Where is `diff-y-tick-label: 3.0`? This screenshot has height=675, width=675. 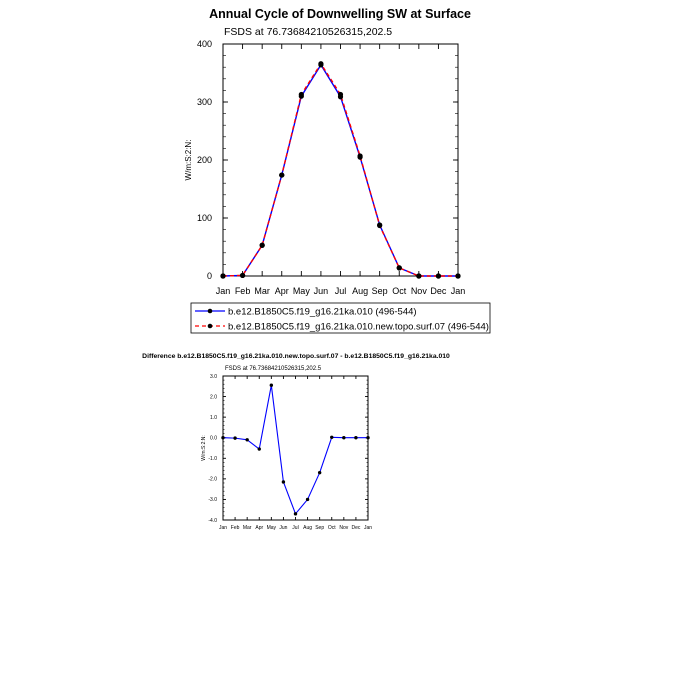 diff-y-tick-label: 3.0 is located at coordinates (213, 377).